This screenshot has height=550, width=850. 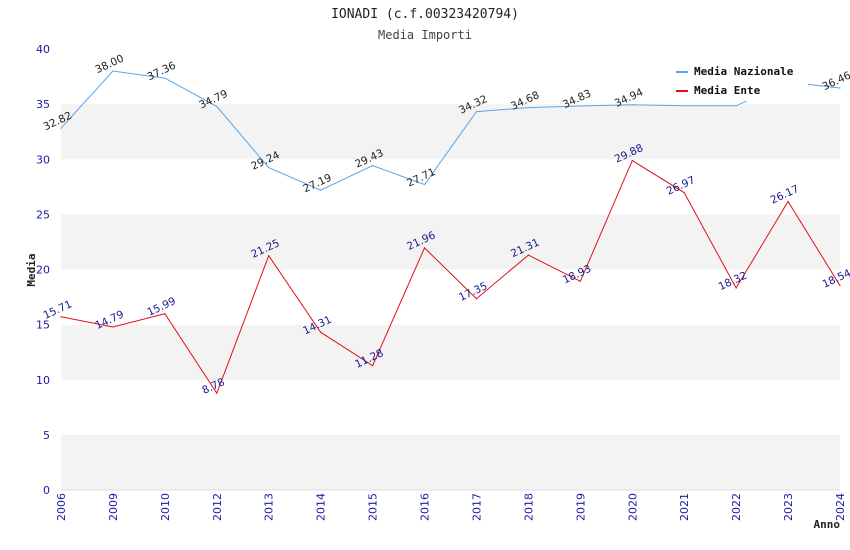 I want to click on x-axis-label: Anno, so click(x=827, y=524).